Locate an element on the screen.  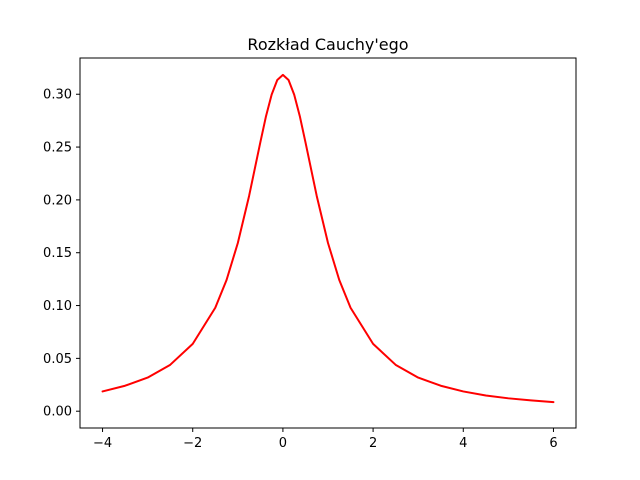
x-axis: −4 −2 0 2 4 6 is located at coordinates (325, 439).